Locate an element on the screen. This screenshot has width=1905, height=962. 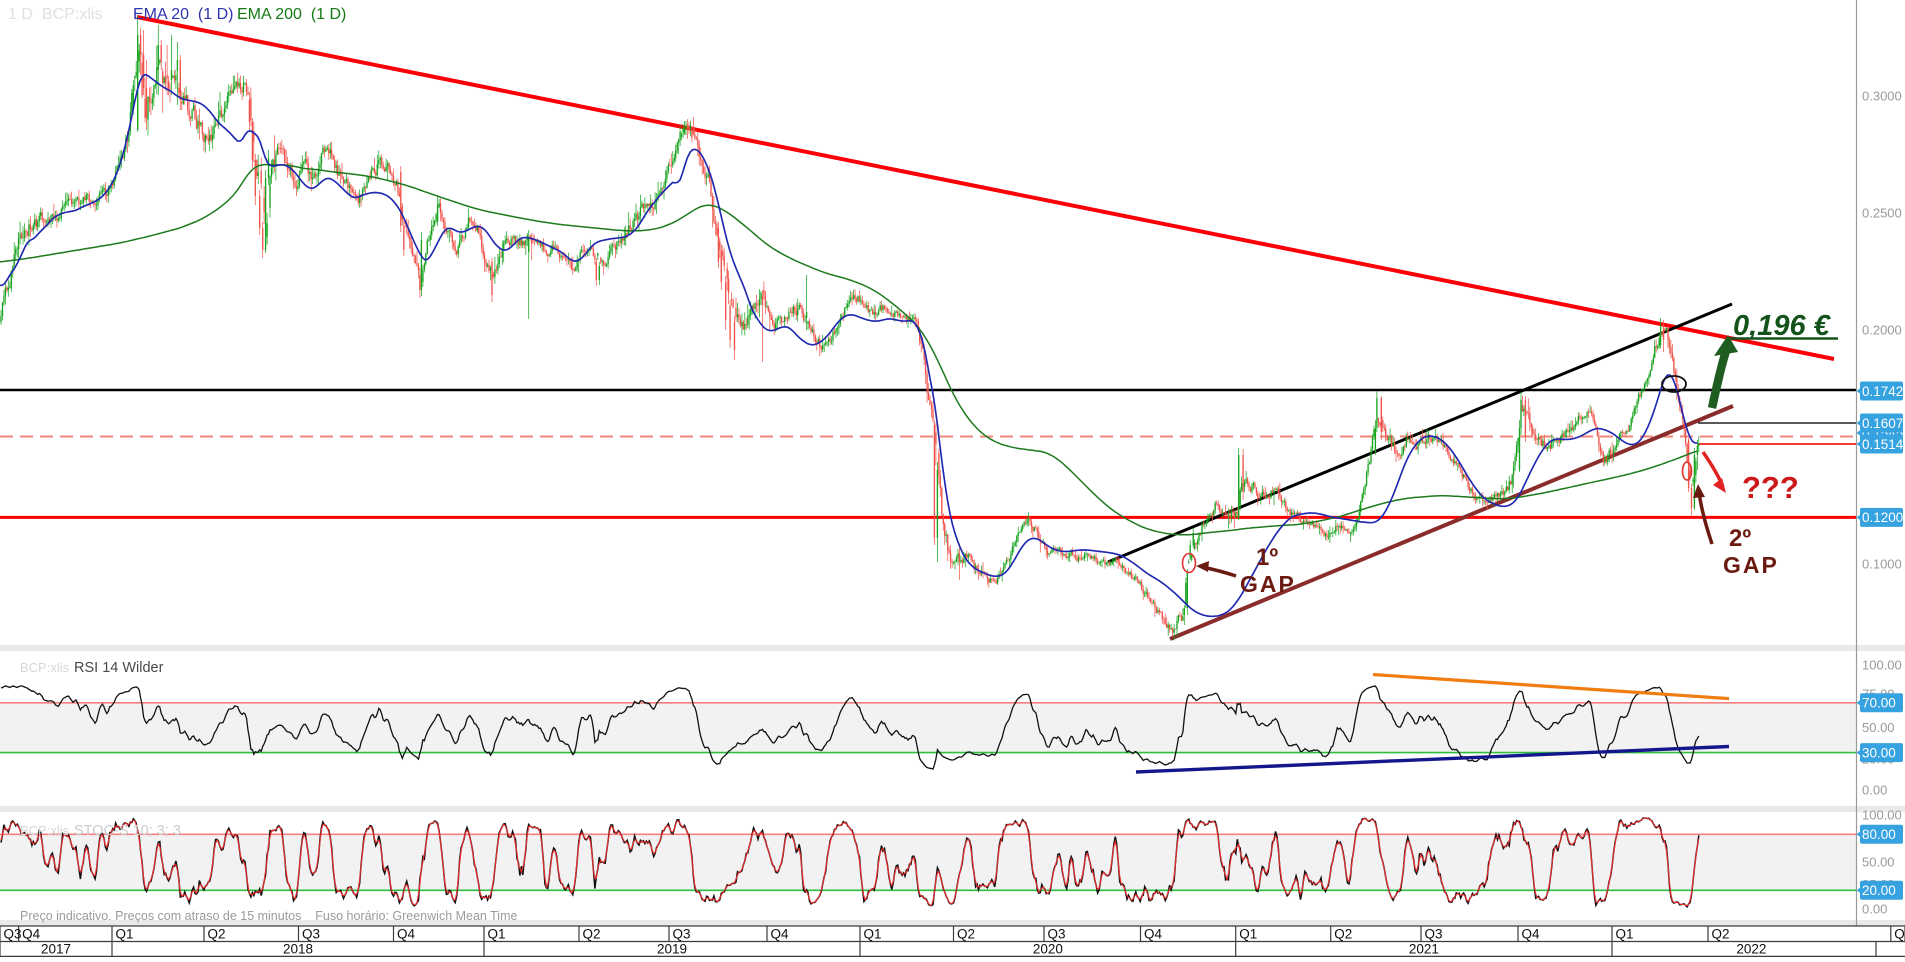
svg-text: 0.1607 is located at coordinates (1882, 423).